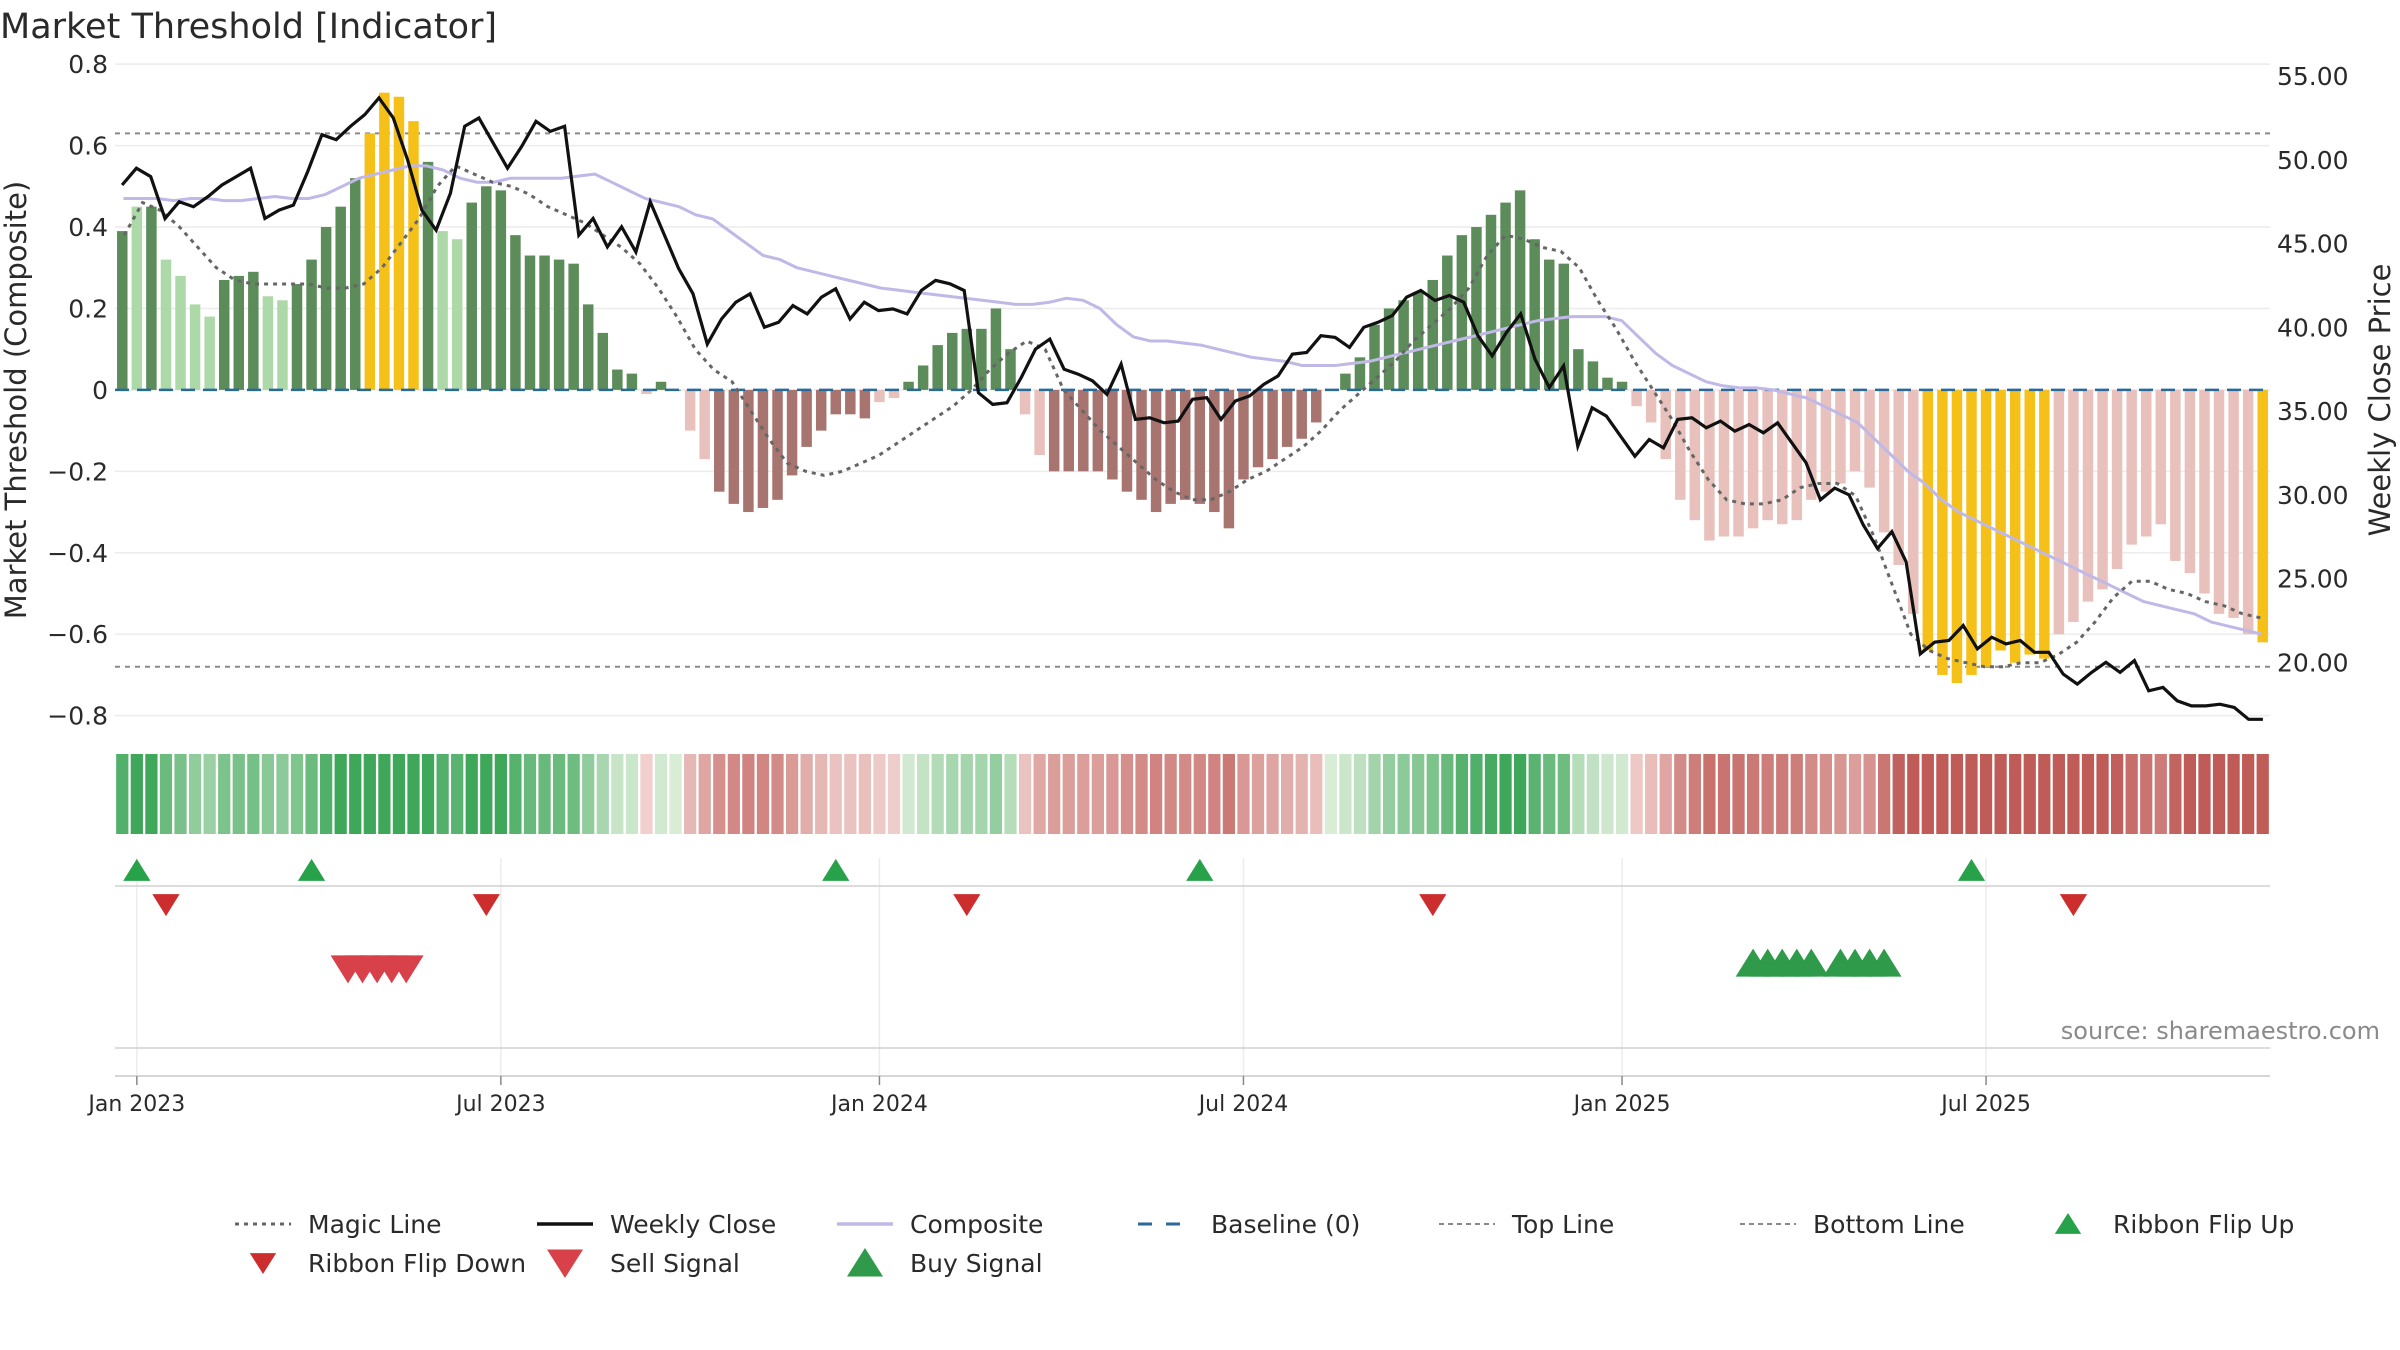  What do you see at coordinates (77, 634) in the screenshot?
I see `y-tick-label: −0.6` at bounding box center [77, 634].